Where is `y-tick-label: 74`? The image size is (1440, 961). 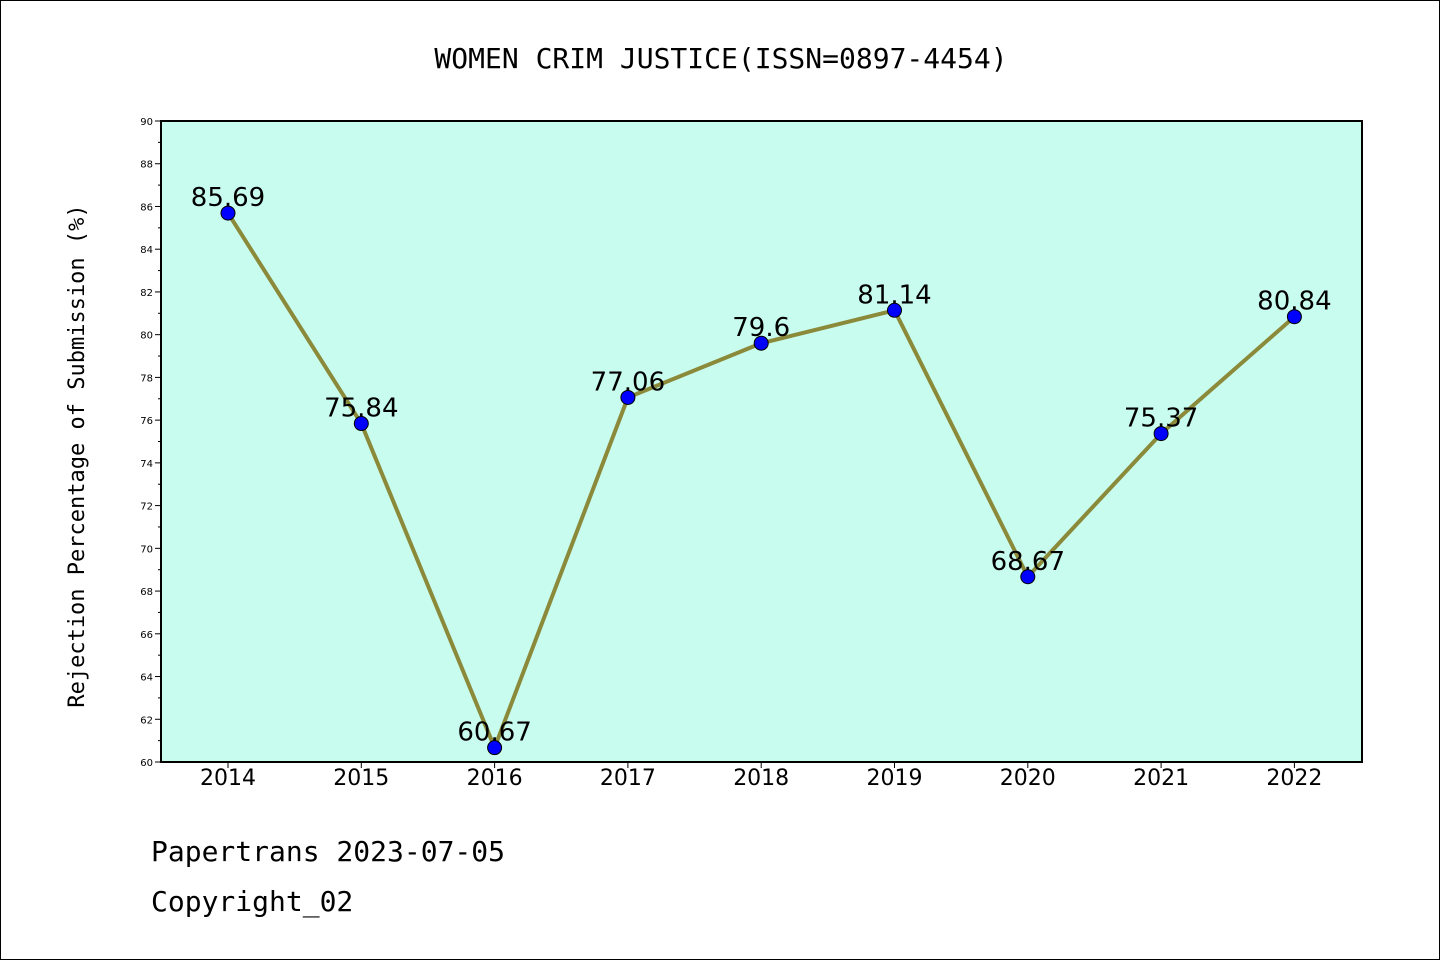
y-tick-label: 74 is located at coordinates (146, 464).